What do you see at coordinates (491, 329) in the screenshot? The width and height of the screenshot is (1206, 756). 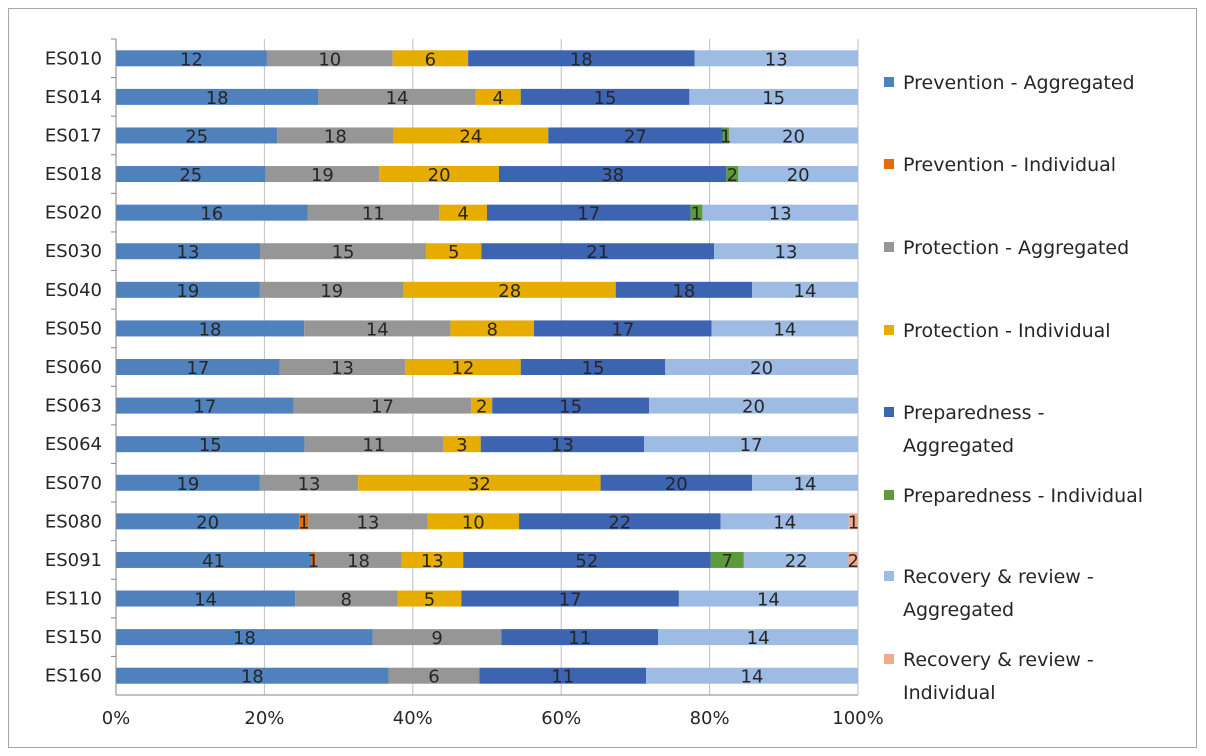 I see `segment-value-label: 8` at bounding box center [491, 329].